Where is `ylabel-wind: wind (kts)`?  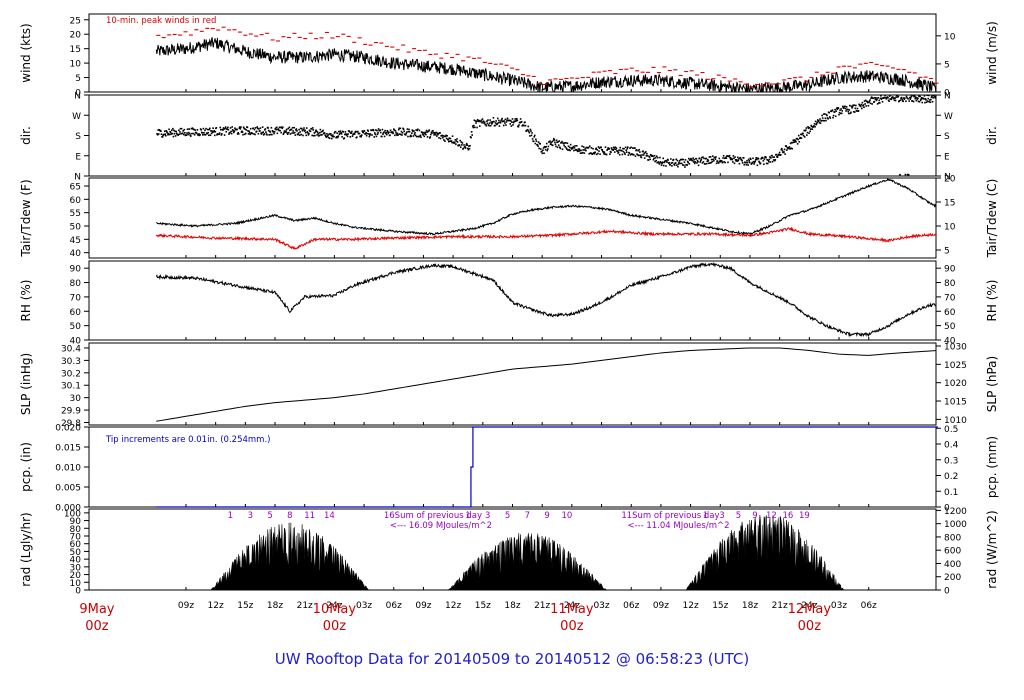
ylabel-wind: wind (kts) is located at coordinates (26, 52).